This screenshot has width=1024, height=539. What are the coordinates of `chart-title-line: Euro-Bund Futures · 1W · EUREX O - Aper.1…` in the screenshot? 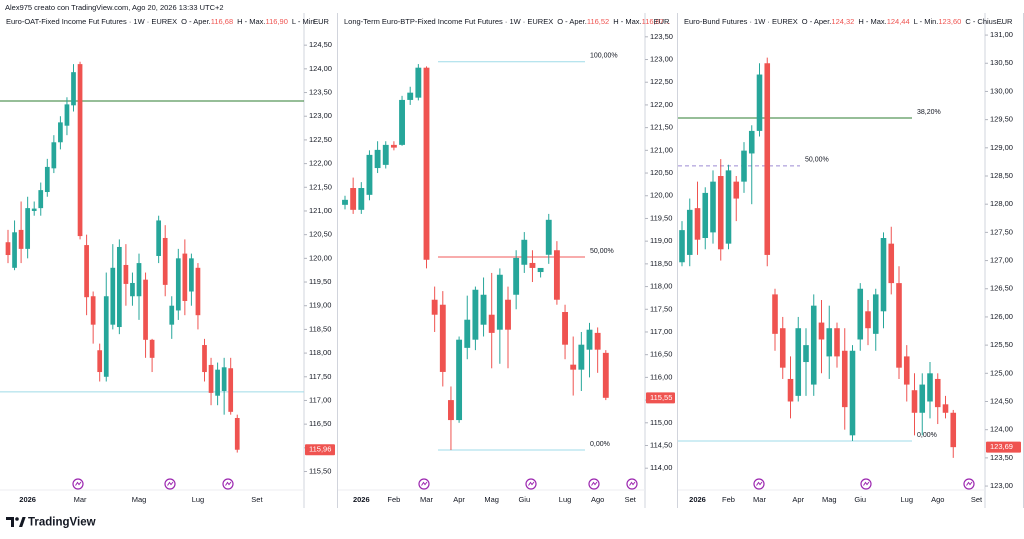 It's located at (844, 21).